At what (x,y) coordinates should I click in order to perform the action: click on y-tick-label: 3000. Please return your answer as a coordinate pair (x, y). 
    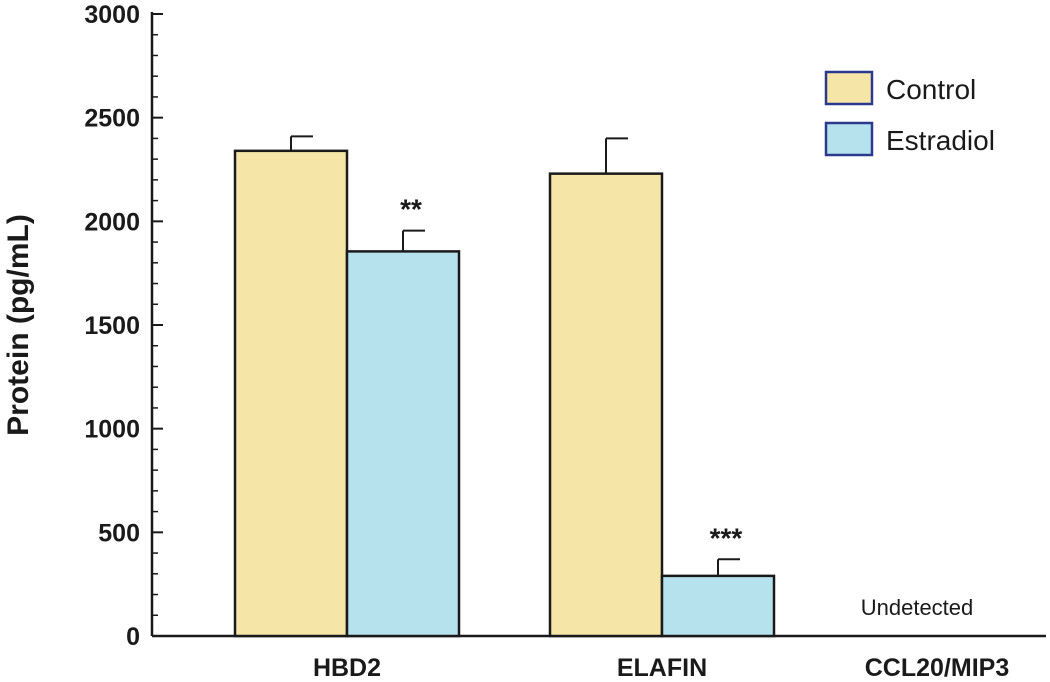
    Looking at the image, I should click on (112, 15).